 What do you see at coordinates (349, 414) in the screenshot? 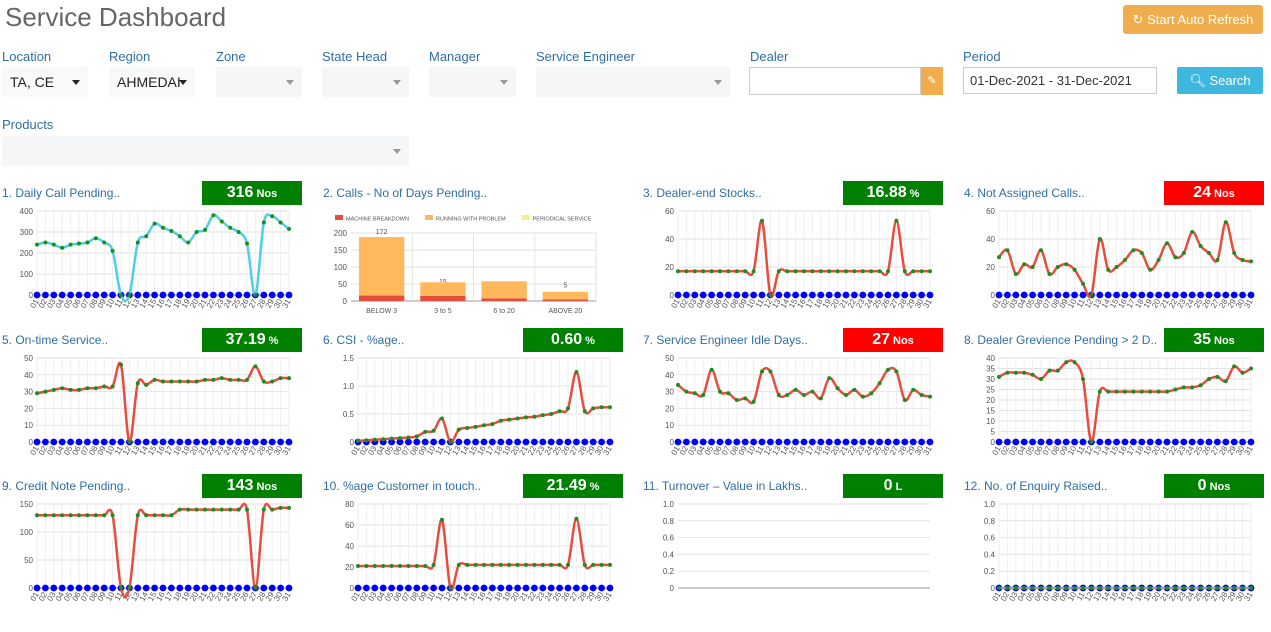
I see `y-tick-label: 0.5` at bounding box center [349, 414].